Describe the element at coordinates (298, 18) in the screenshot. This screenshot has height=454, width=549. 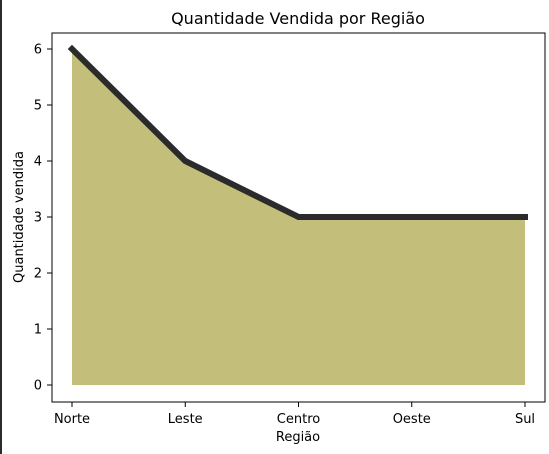
I see `chart-title: Quantidade Vendida por Região` at that location.